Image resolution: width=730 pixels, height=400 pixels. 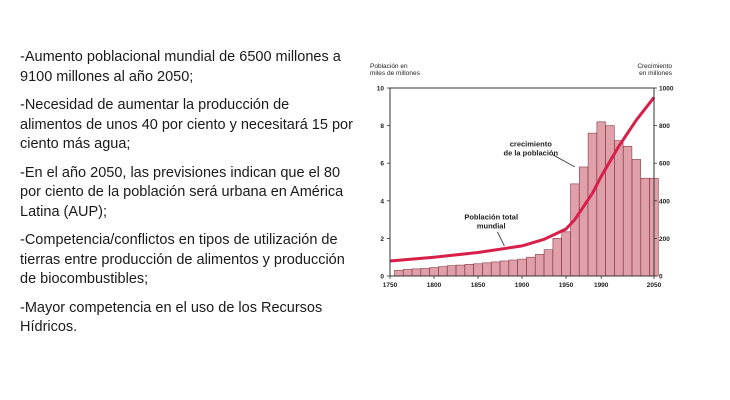 What do you see at coordinates (434, 285) in the screenshot?
I see `x-tick-label: 1800` at bounding box center [434, 285].